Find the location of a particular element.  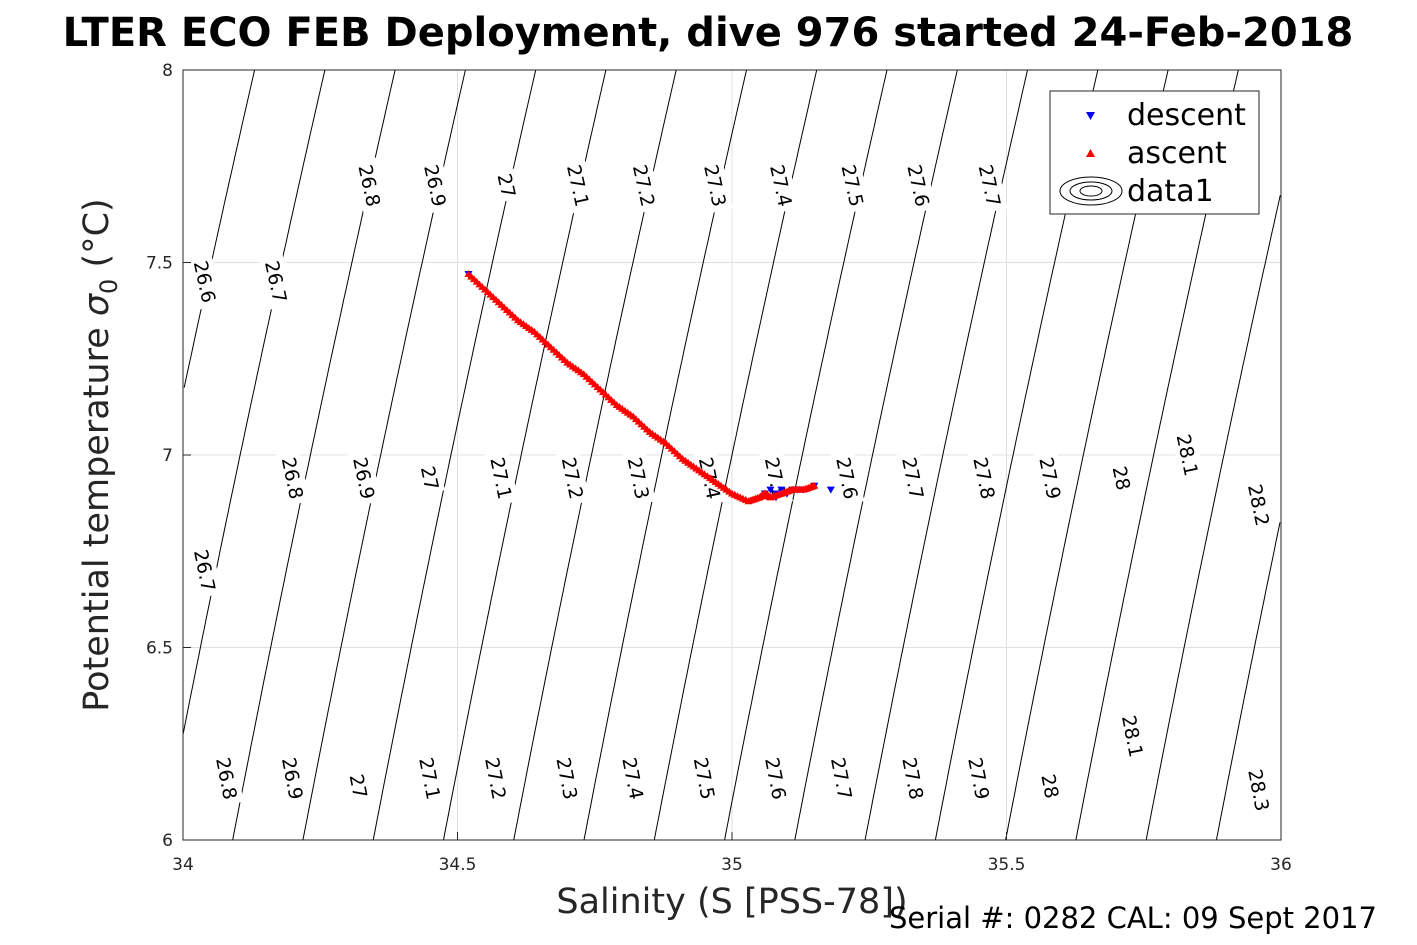

legend-descent-label: descent is located at coordinates (1186, 115).